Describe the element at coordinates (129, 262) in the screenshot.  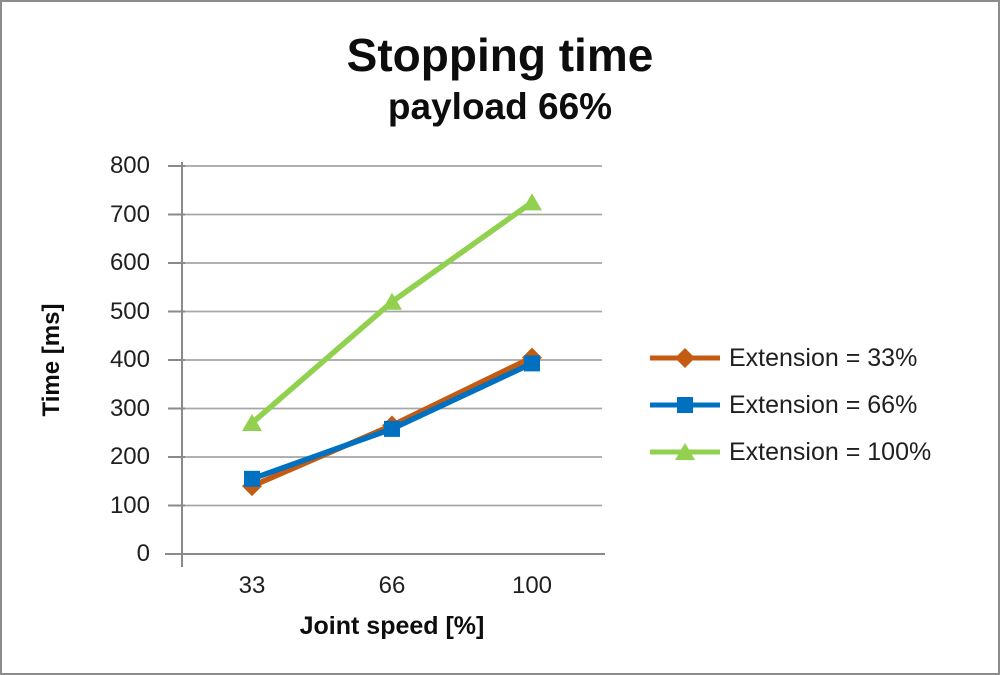
I see `y-tick-label: 600` at that location.